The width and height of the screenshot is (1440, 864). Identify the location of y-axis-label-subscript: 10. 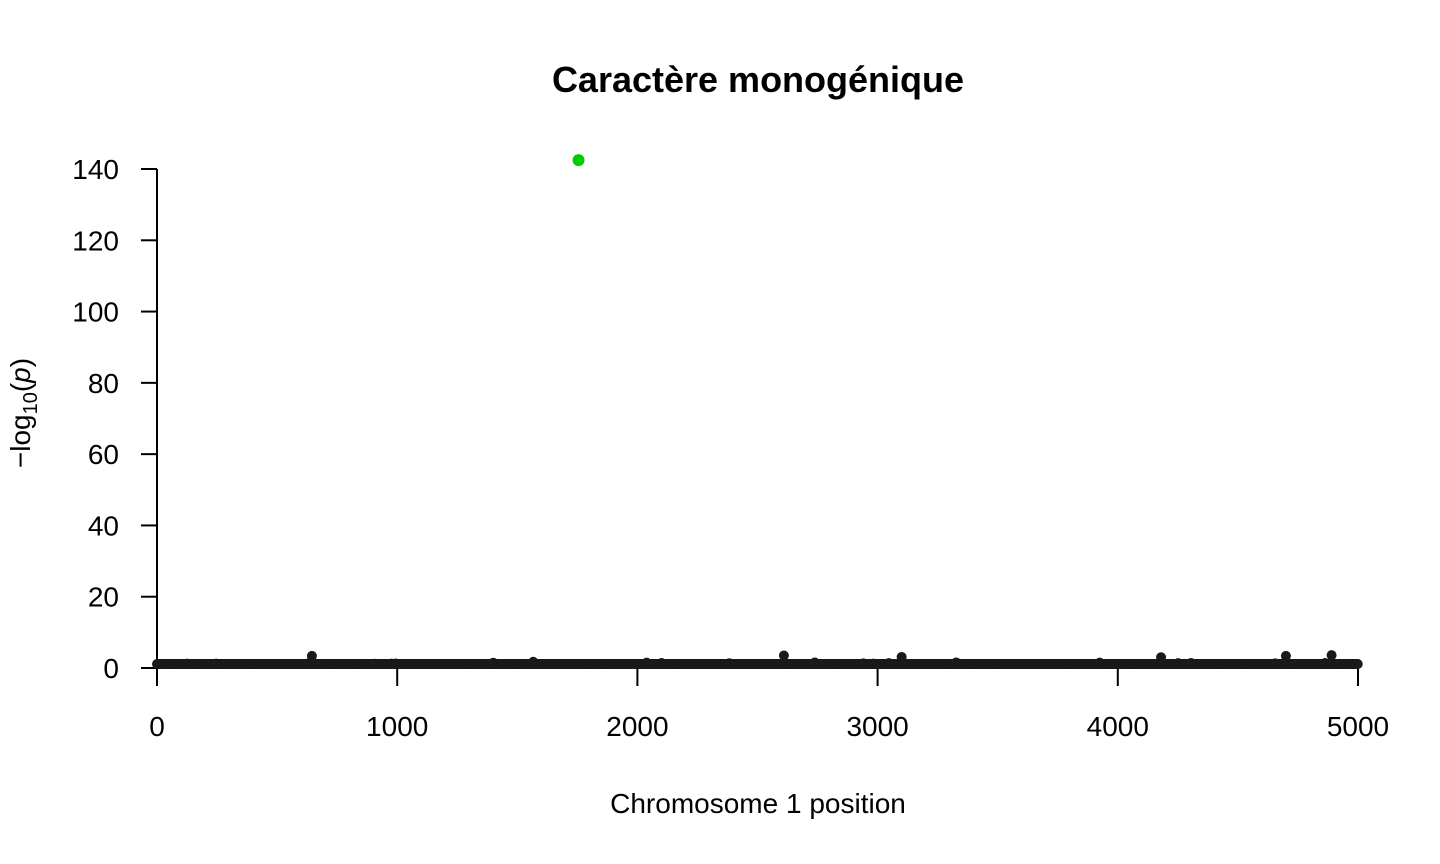
(31, 403).